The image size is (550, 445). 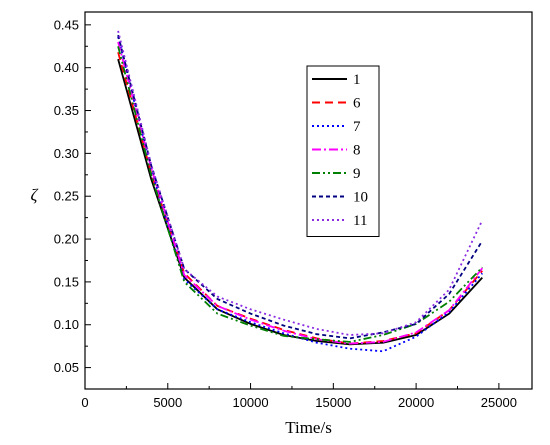 I want to click on y-tick-label: 0.30, so click(x=66, y=153).